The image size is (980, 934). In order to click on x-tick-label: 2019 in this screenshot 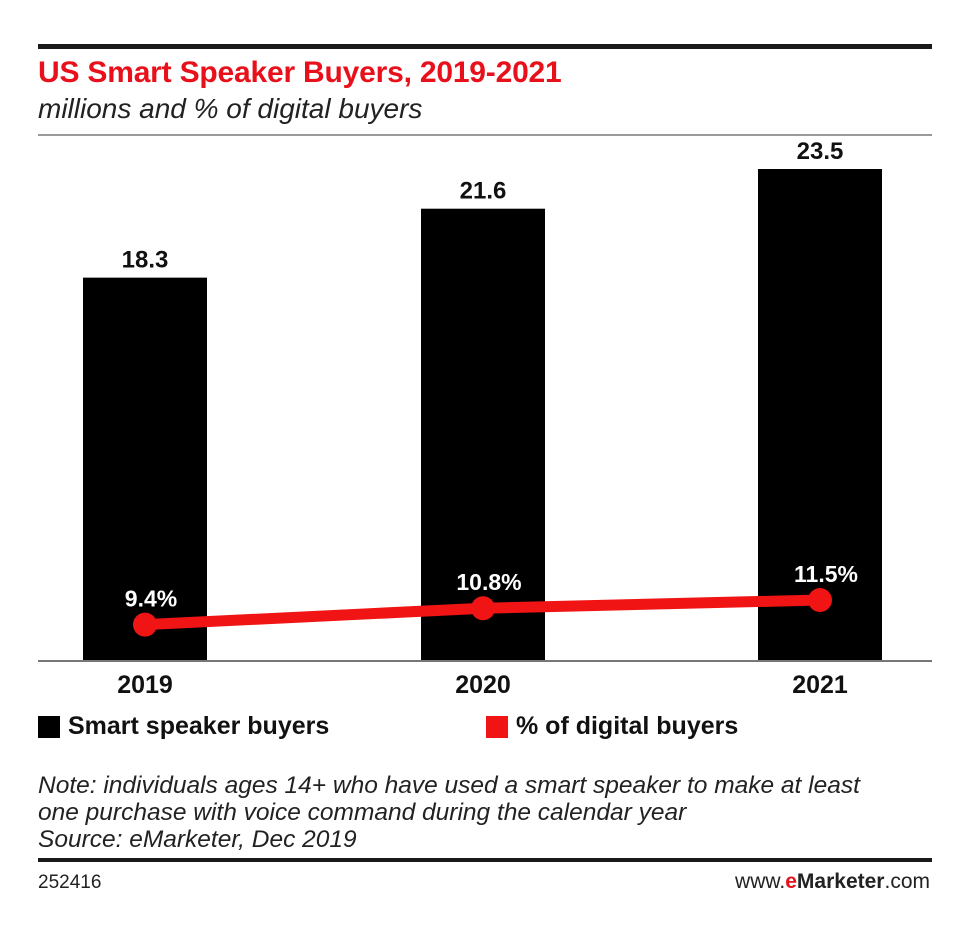, I will do `click(145, 685)`.